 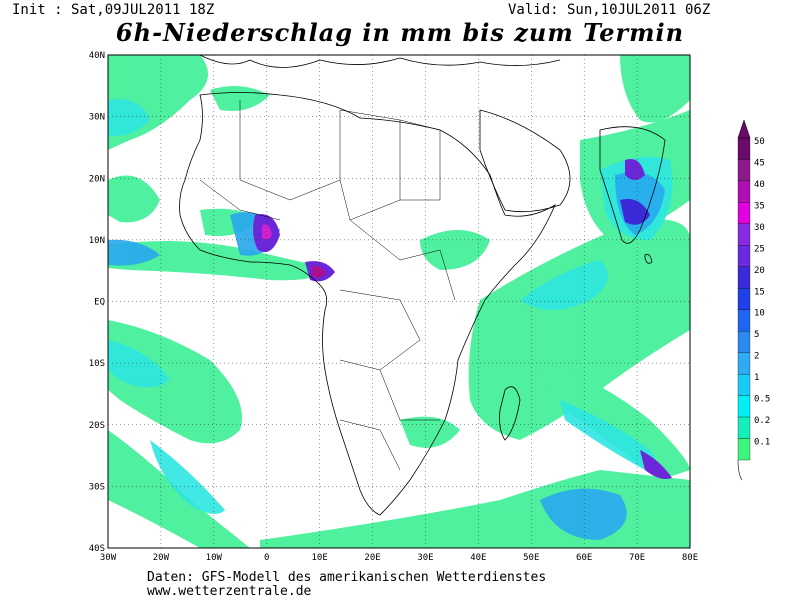 I want to click on lat-tick-label: EQ, so click(x=99, y=303).